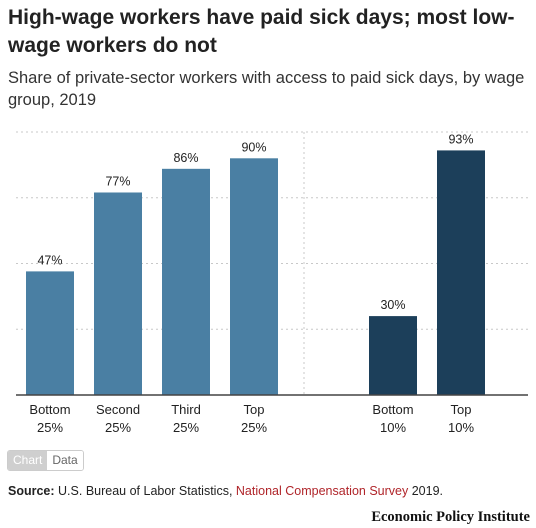 This screenshot has width=536, height=528. I want to click on source-text: U.S. Bureau of Labor Statistics,, so click(145, 491).